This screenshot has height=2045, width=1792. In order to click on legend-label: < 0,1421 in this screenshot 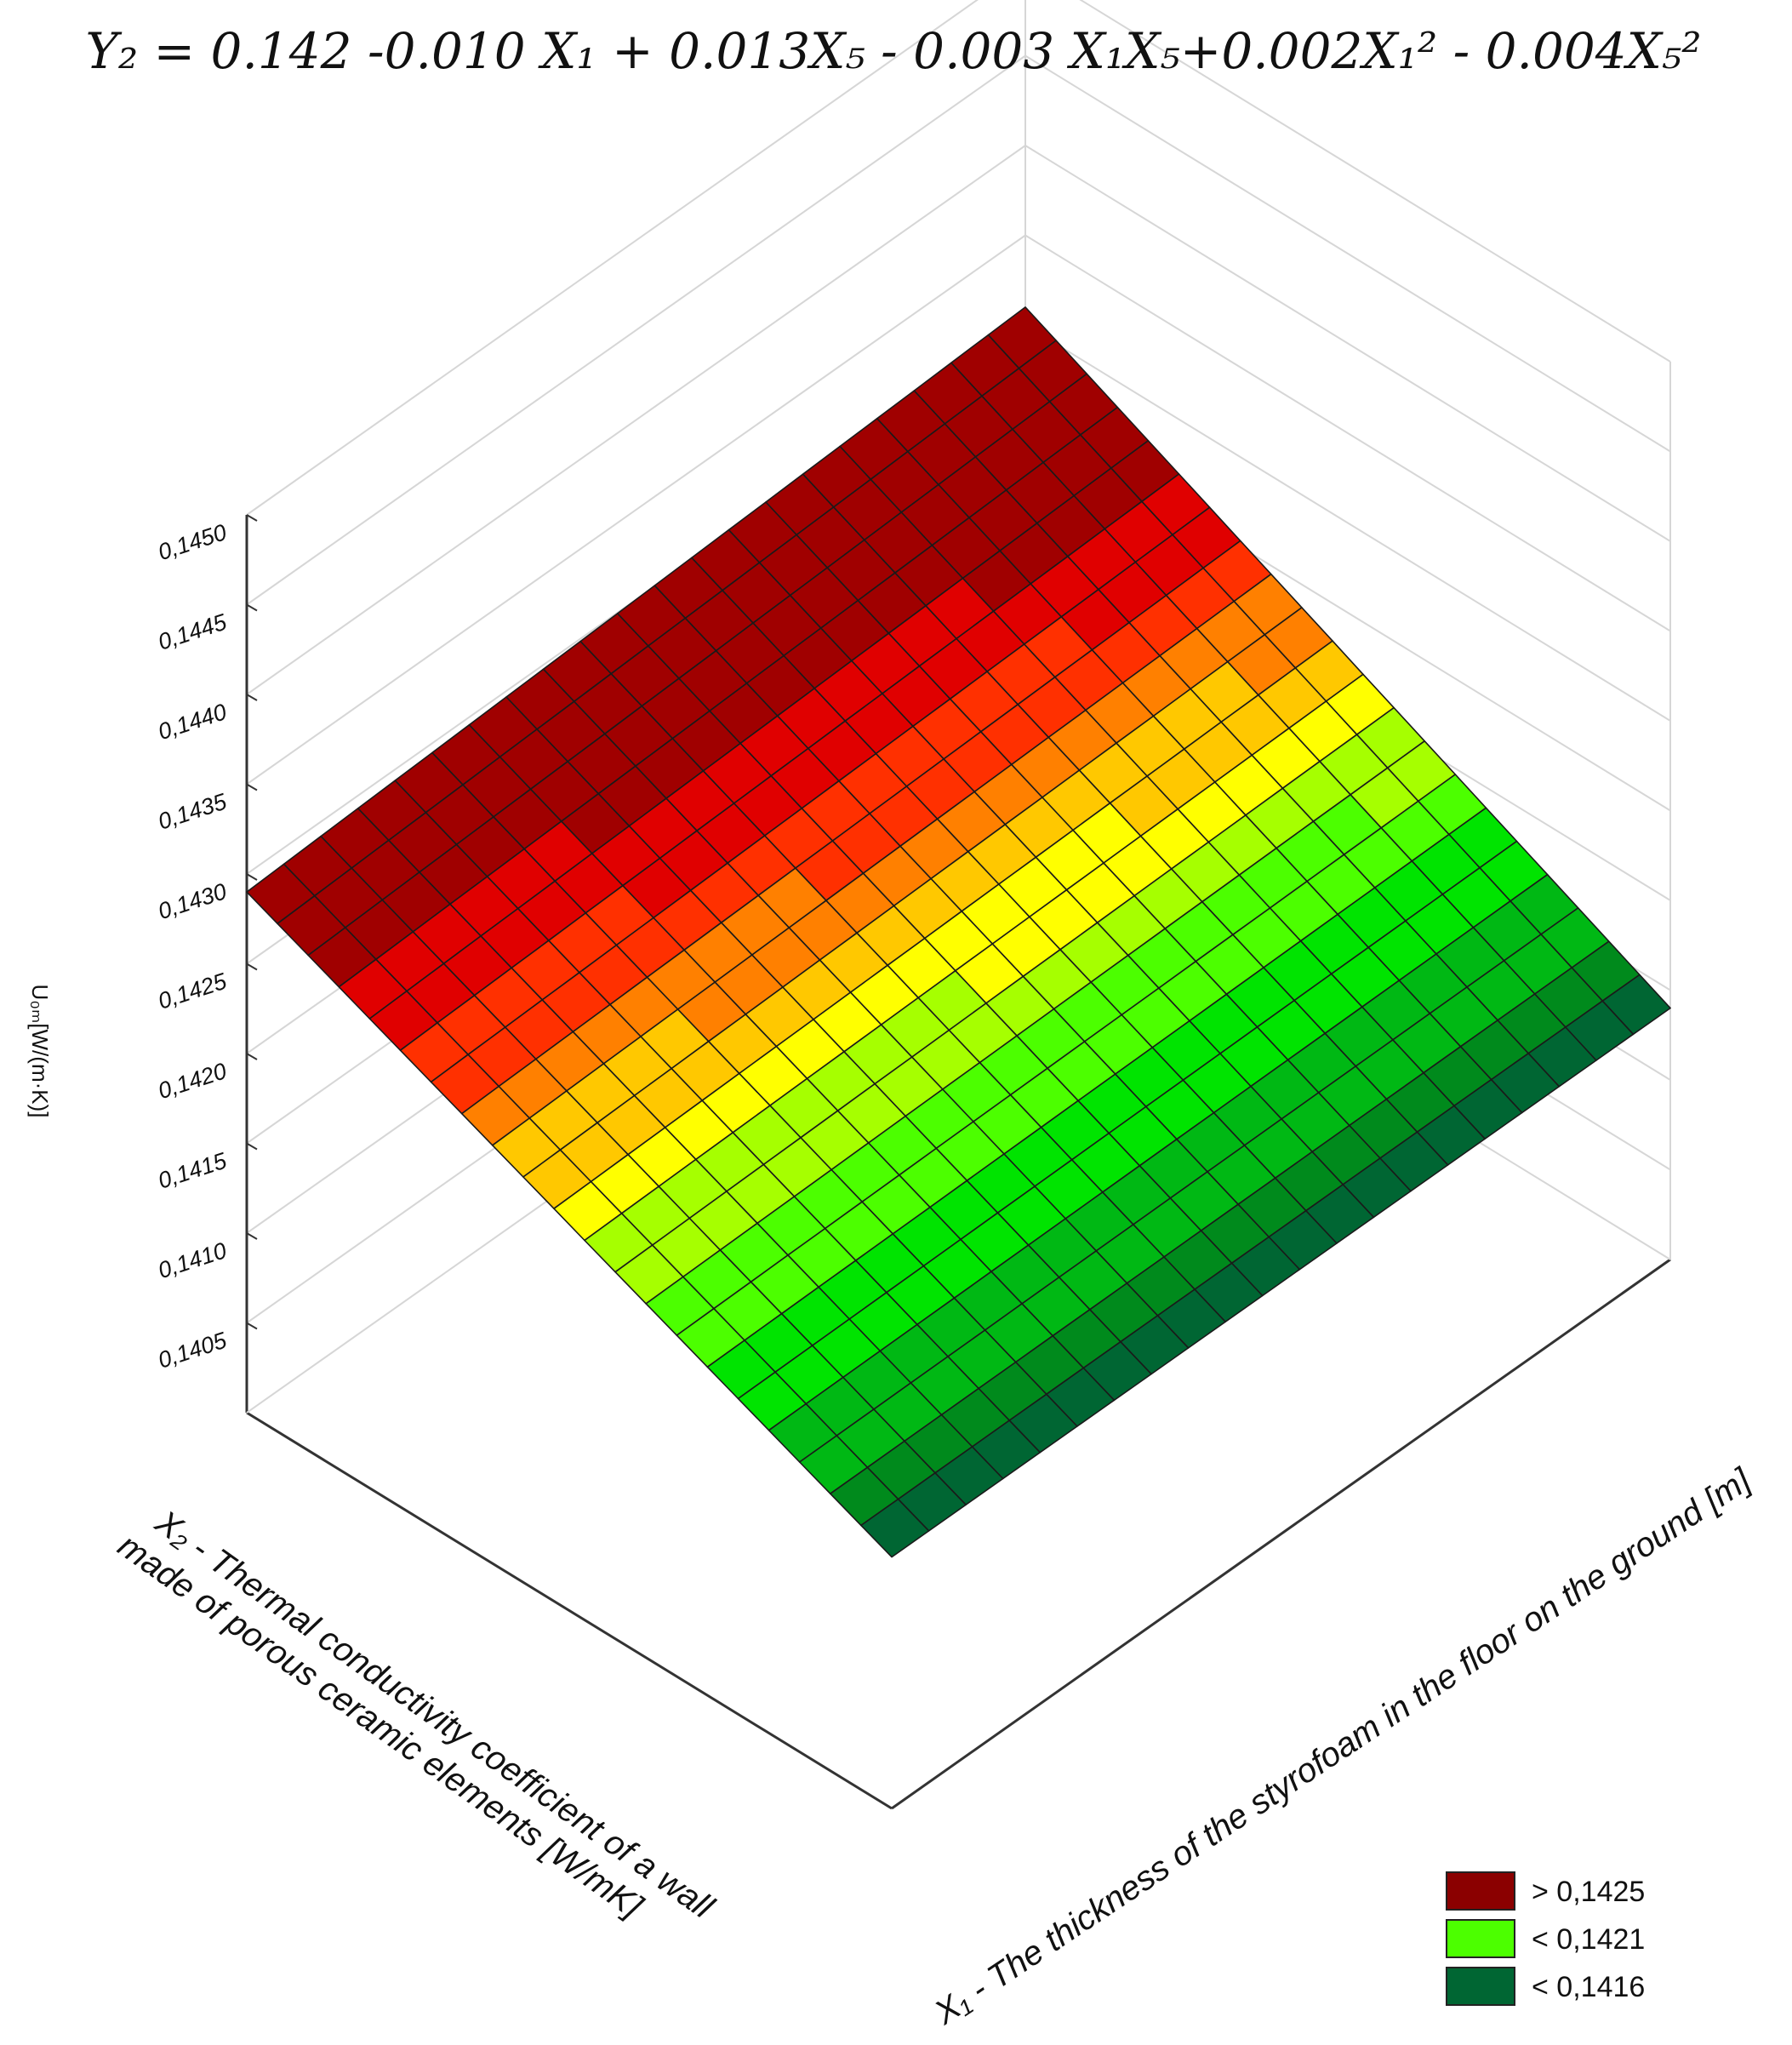, I will do `click(1588, 1940)`.